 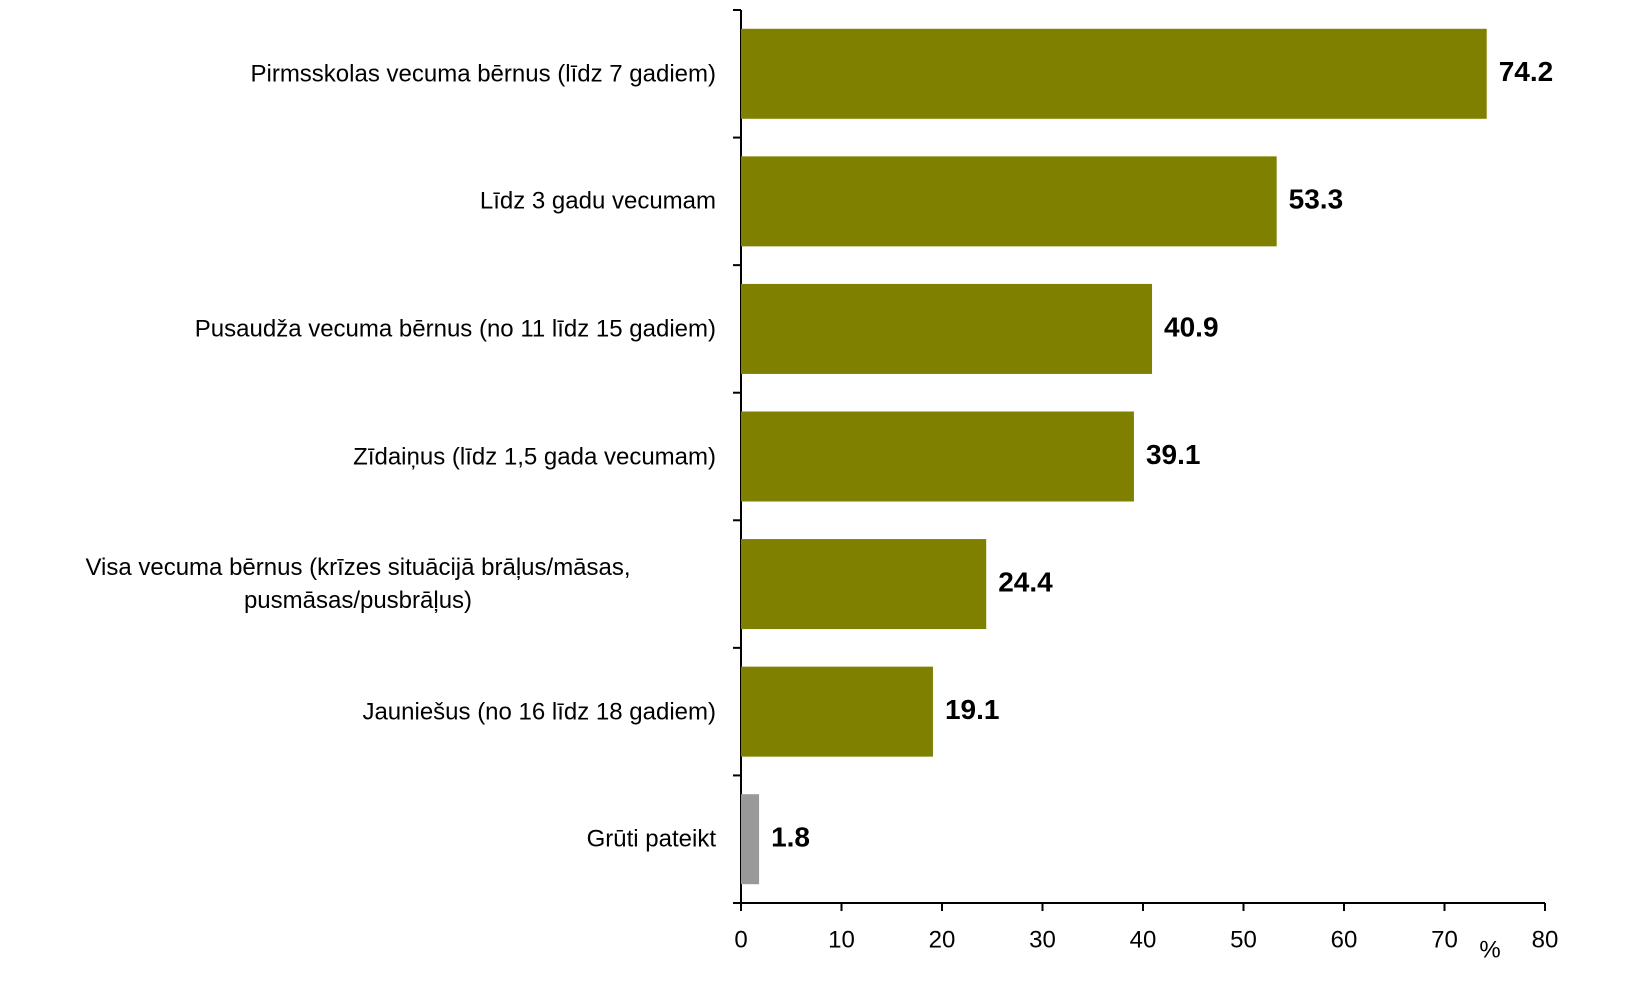 What do you see at coordinates (1316, 199) in the screenshot?
I see `value-label: 53.3` at bounding box center [1316, 199].